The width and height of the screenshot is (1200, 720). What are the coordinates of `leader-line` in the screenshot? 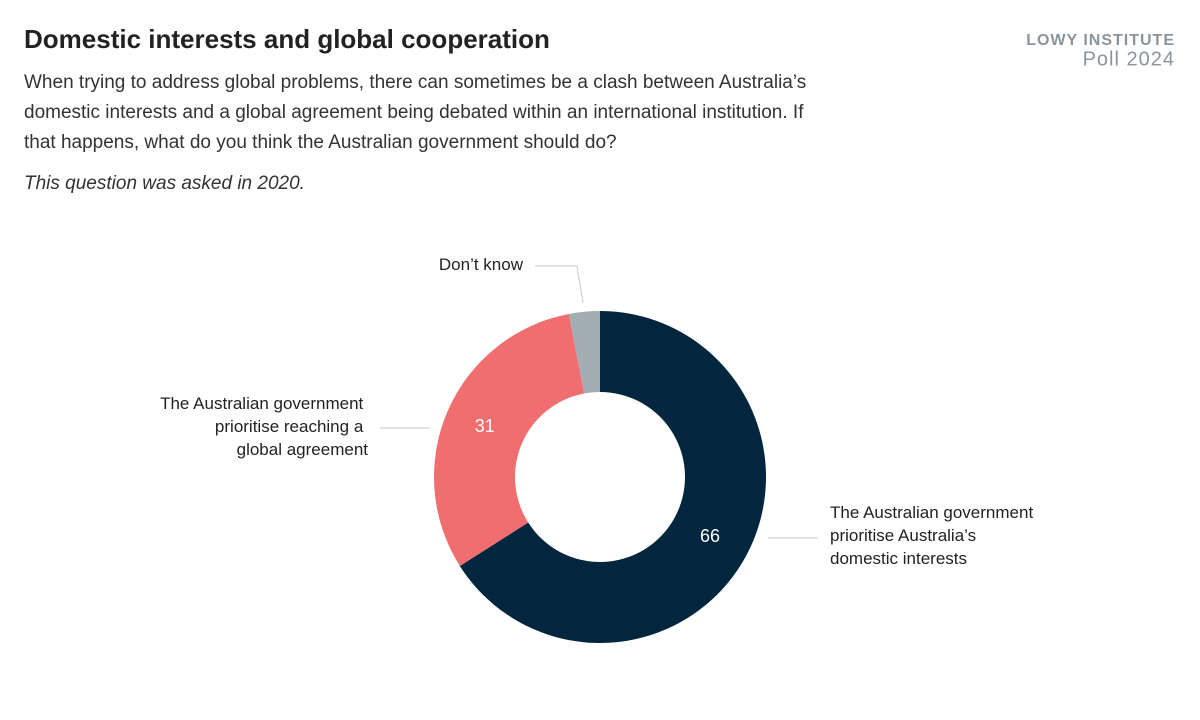 It's located at (559, 284).